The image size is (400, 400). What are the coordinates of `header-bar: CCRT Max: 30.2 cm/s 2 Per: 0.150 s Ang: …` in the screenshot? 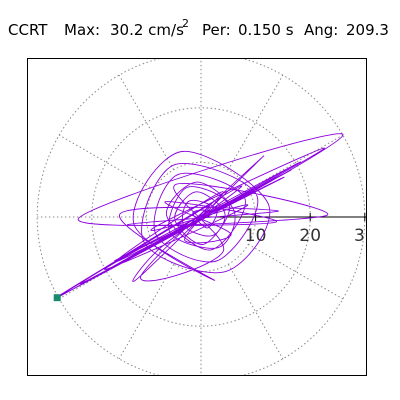 It's located at (198, 28).